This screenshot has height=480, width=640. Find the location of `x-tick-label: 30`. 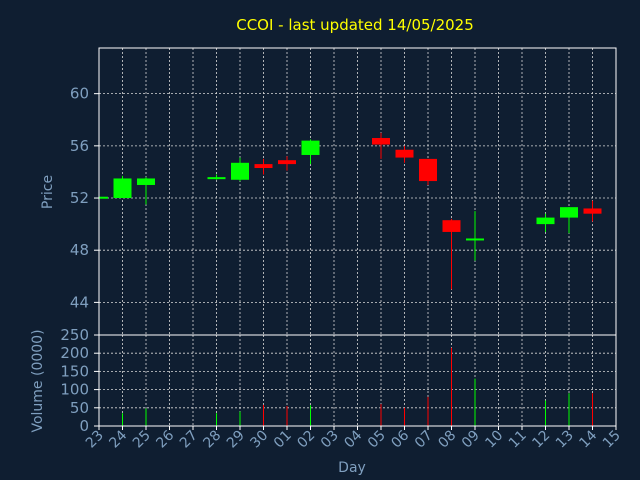

x-tick-label: 30 is located at coordinates (259, 440).